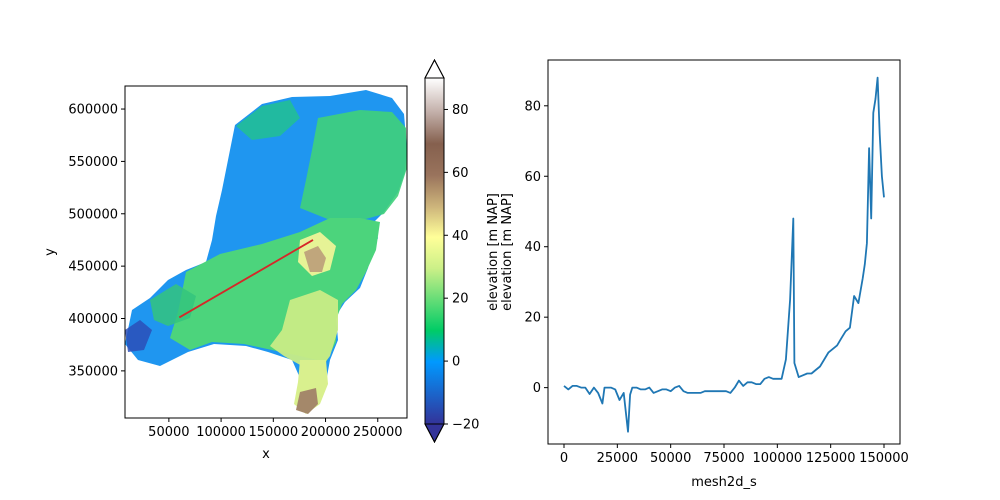 The height and width of the screenshot is (500, 1000). What do you see at coordinates (670, 458) in the screenshot?
I see `profile-x-tick-label: 50000` at bounding box center [670, 458].